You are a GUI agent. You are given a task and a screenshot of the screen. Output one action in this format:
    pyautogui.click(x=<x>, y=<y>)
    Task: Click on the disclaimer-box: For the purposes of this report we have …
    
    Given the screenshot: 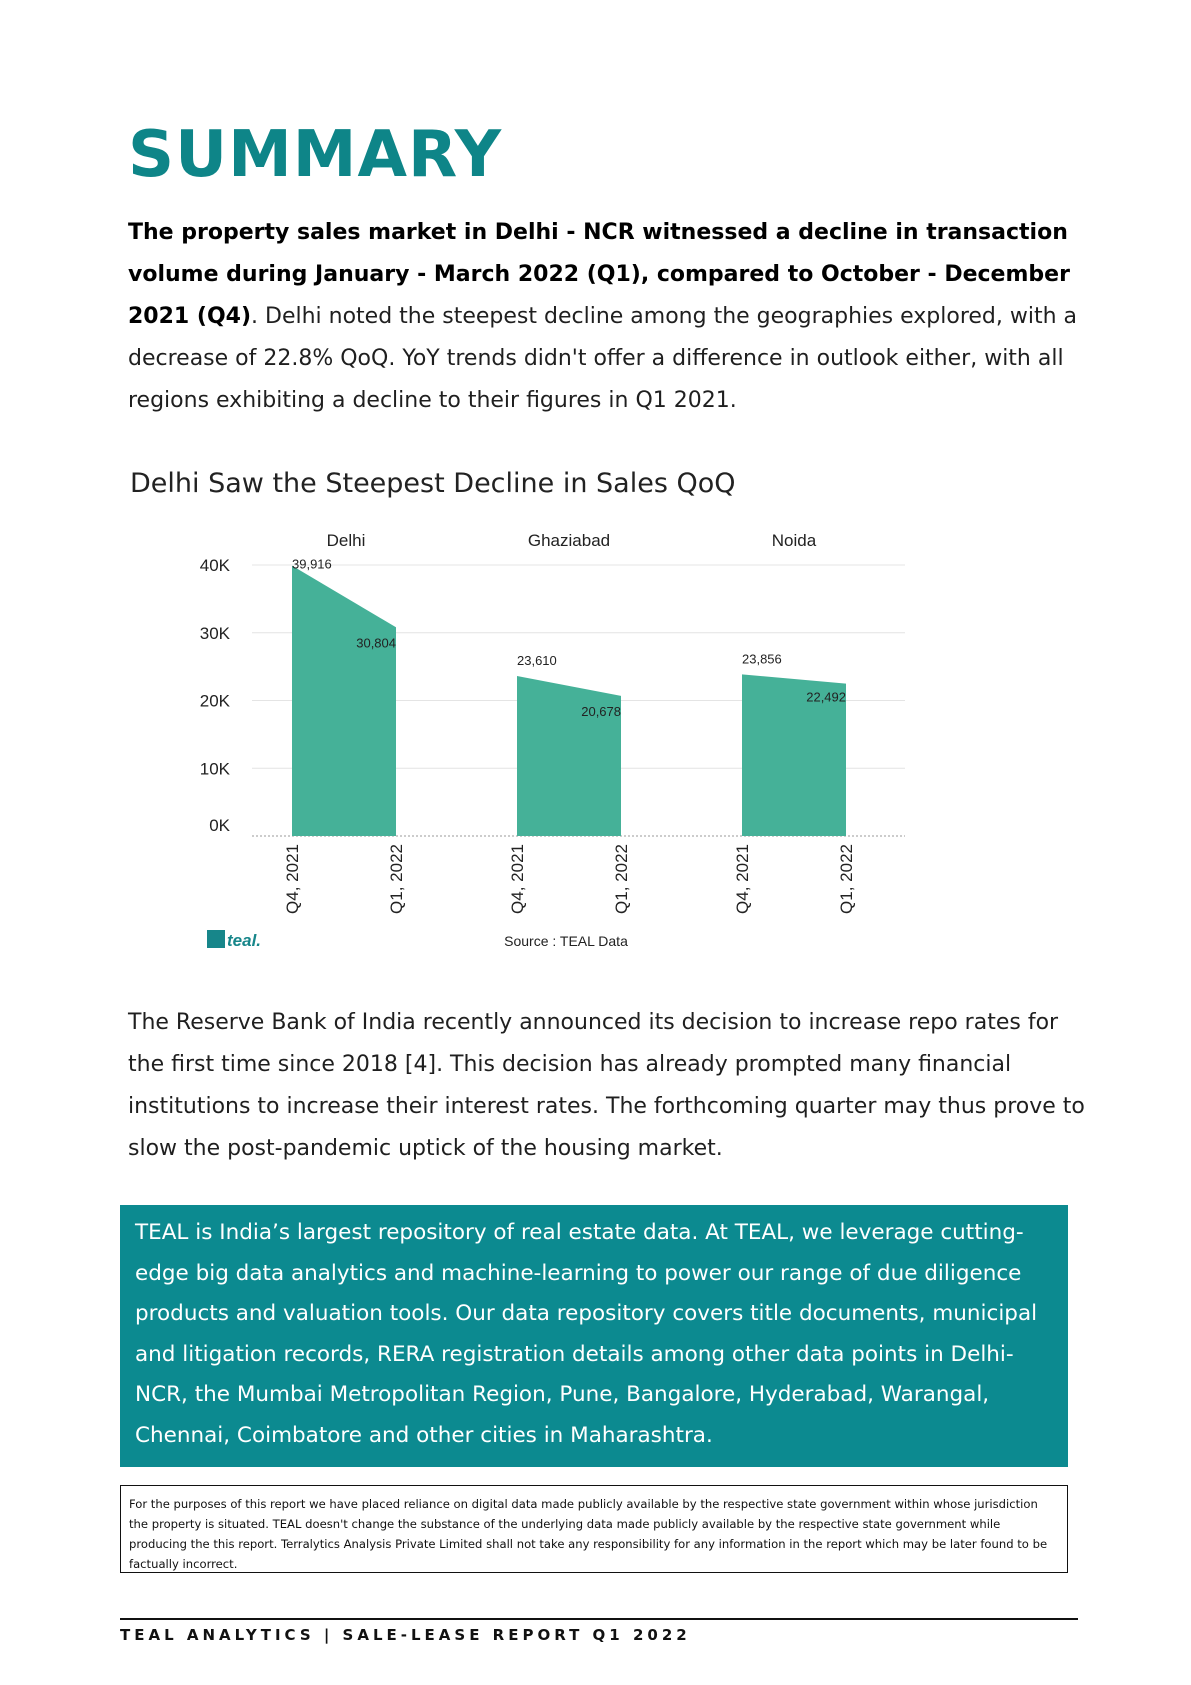 What is the action you would take?
    pyautogui.click(x=594, y=1529)
    